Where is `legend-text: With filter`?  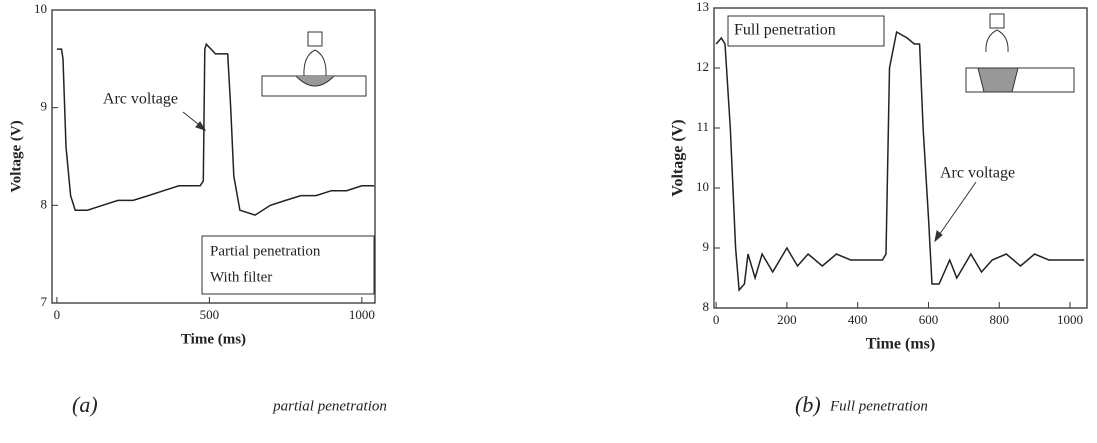
legend-text: With filter is located at coordinates (241, 277).